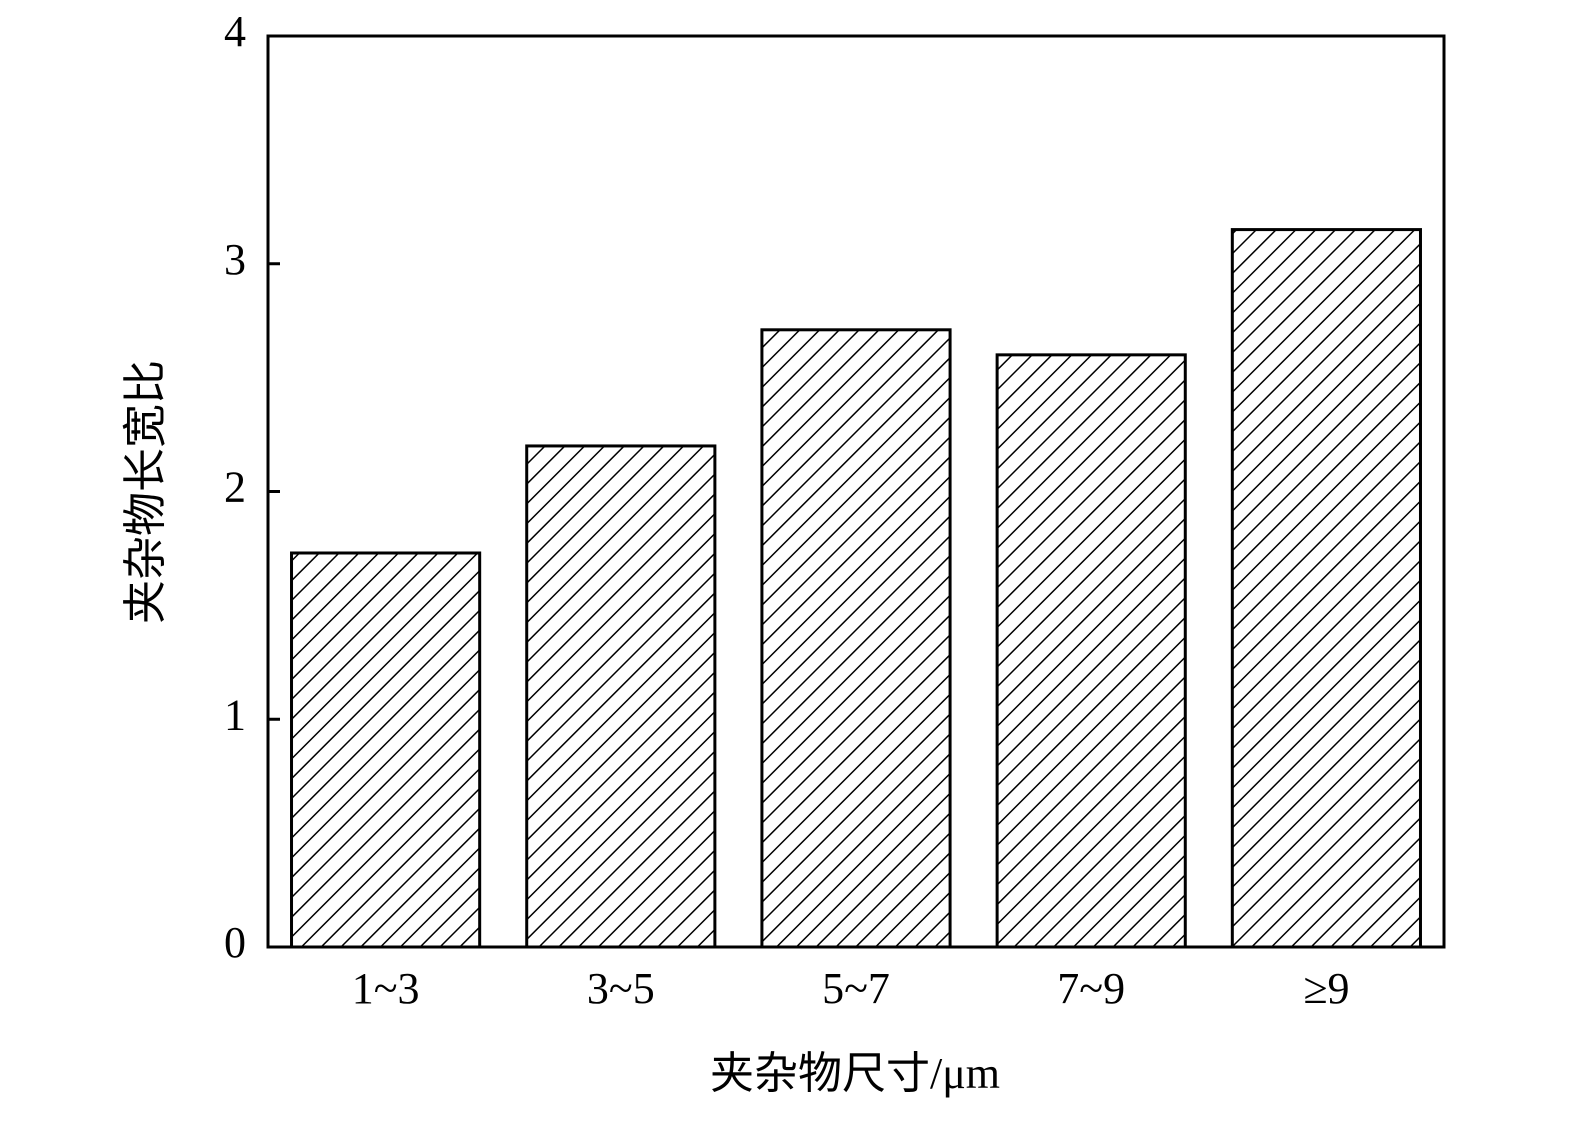 This screenshot has height=1122, width=1575. Describe the element at coordinates (235, 487) in the screenshot. I see `y-tick-label: 2` at that location.